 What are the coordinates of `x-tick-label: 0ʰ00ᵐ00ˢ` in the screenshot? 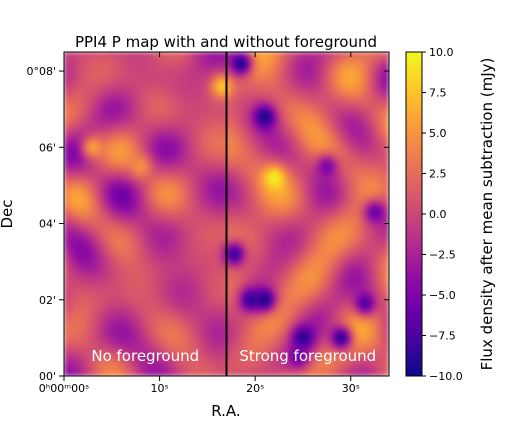 It's located at (64, 388).